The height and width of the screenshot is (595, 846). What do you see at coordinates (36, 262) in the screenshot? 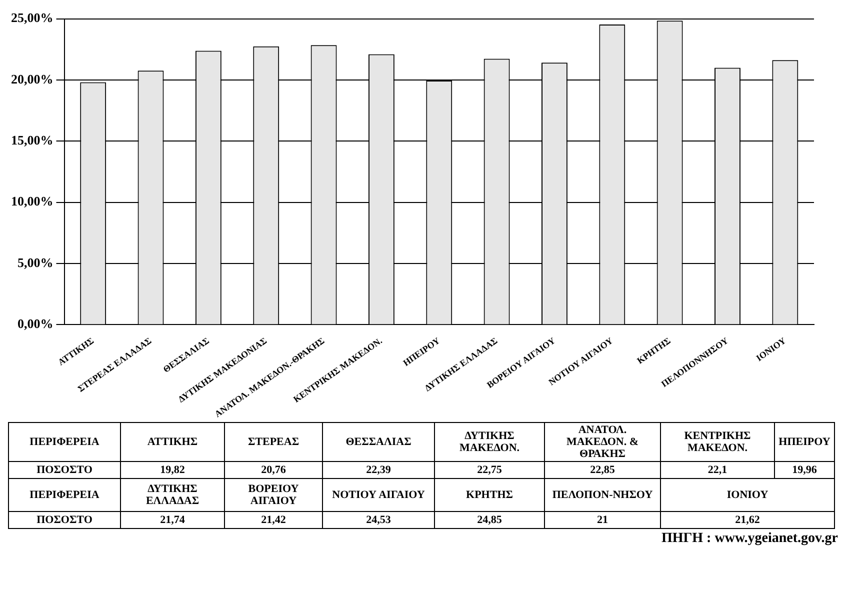
I see `y-tick-label: 5,00%` at bounding box center [36, 262].